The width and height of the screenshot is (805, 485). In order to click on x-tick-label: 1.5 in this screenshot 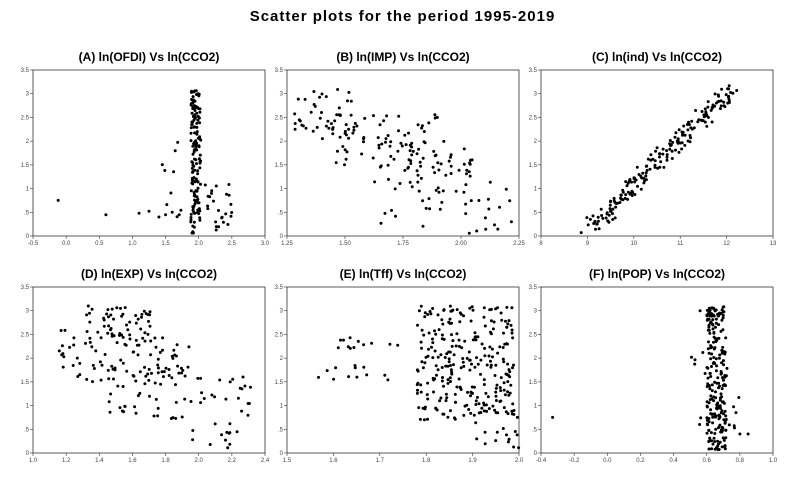, I will do `click(287, 461)`.